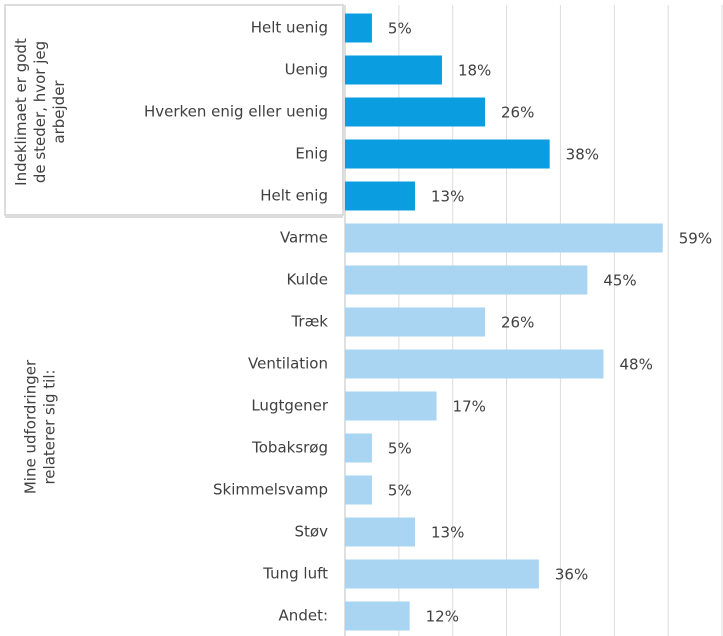 The height and width of the screenshot is (636, 723). I want to click on category-label: Varme, so click(304, 238).